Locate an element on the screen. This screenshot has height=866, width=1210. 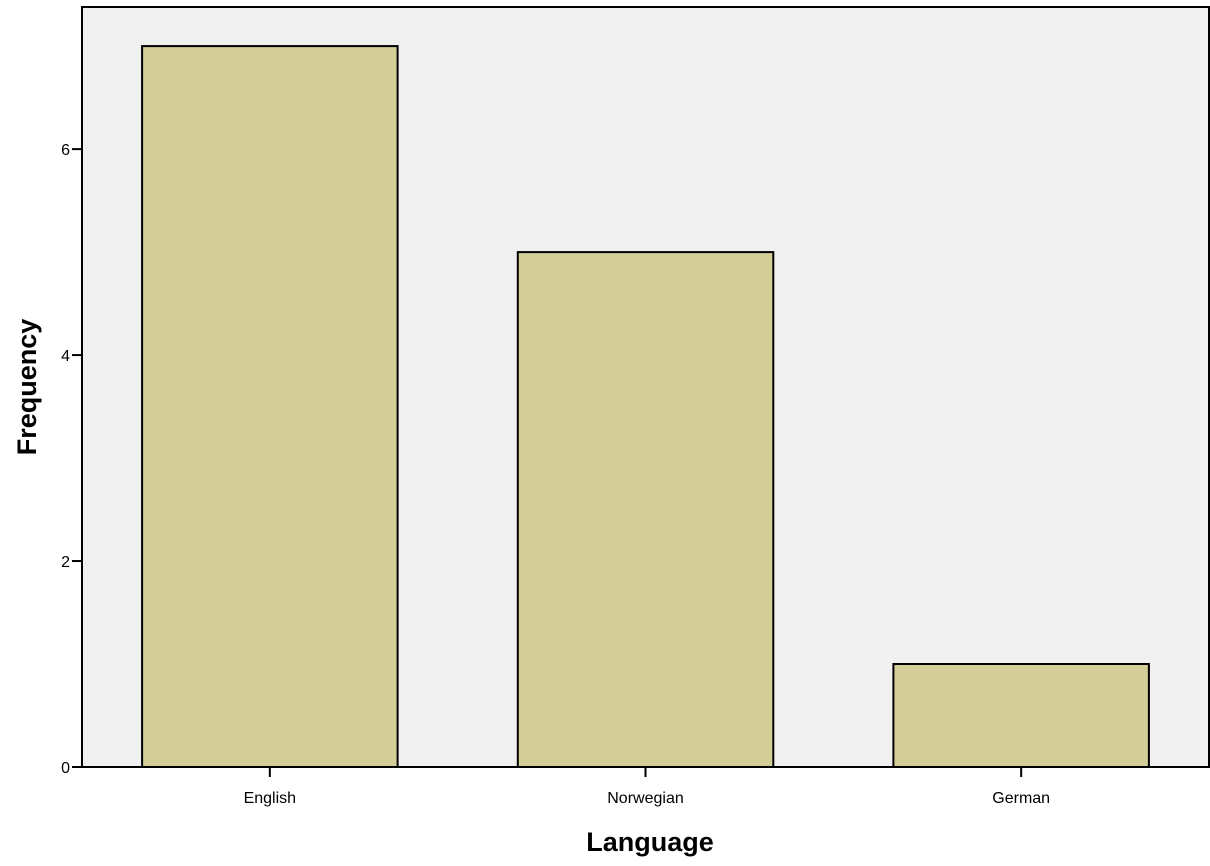
y-axis: 0 2 4 6 is located at coordinates (71, 459).